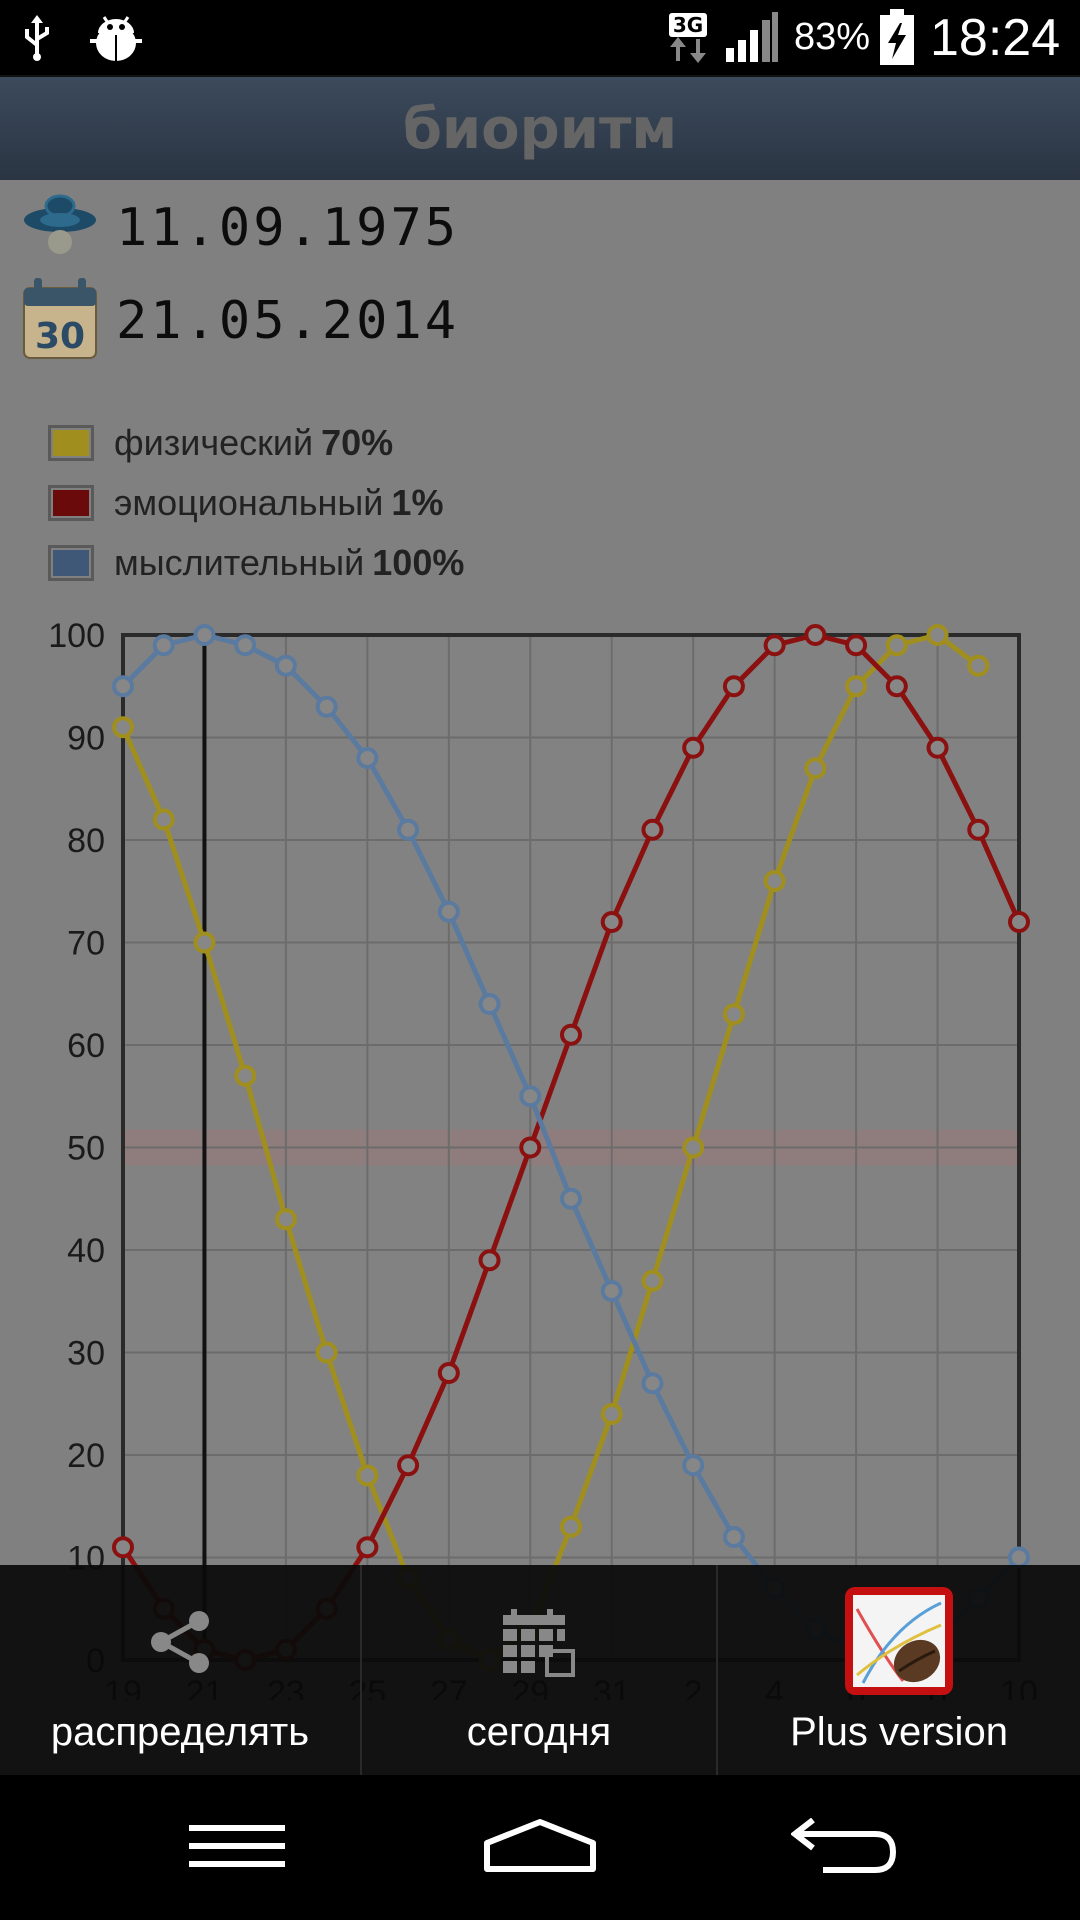 This screenshot has width=1080, height=1920. Describe the element at coordinates (180, 1644) in the screenshot. I see `share-icon` at that location.